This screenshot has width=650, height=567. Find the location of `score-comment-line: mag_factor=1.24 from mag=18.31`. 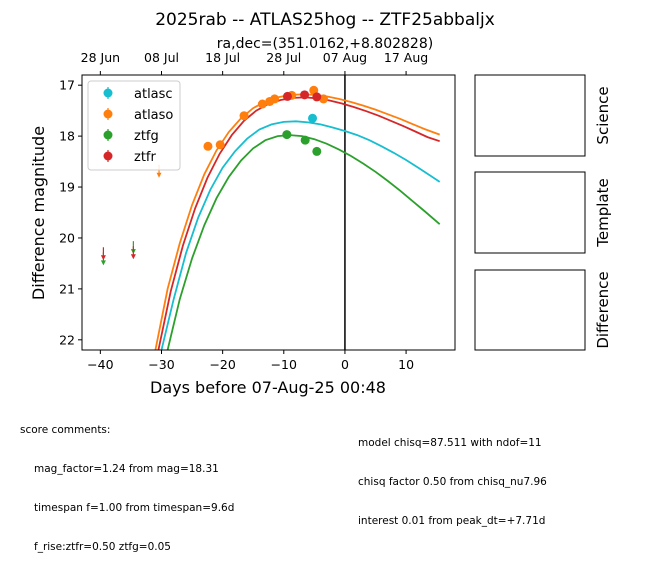

score-comment-line: mag_factor=1.24 from mag=18.31 is located at coordinates (126, 469).